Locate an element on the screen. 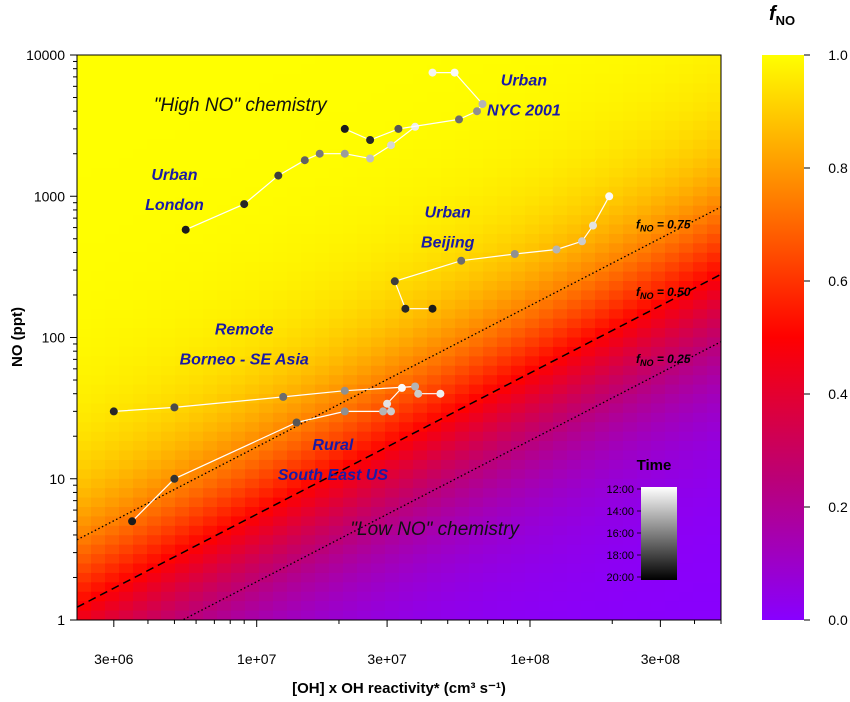  data-point is located at coordinates (383, 411).